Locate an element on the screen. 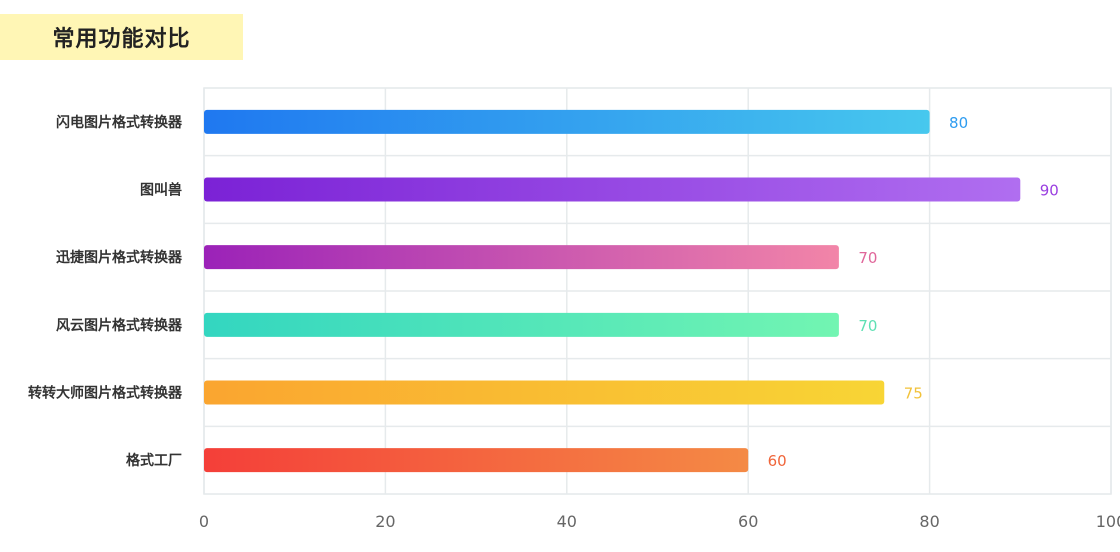  value-label: 75 is located at coordinates (913, 394).